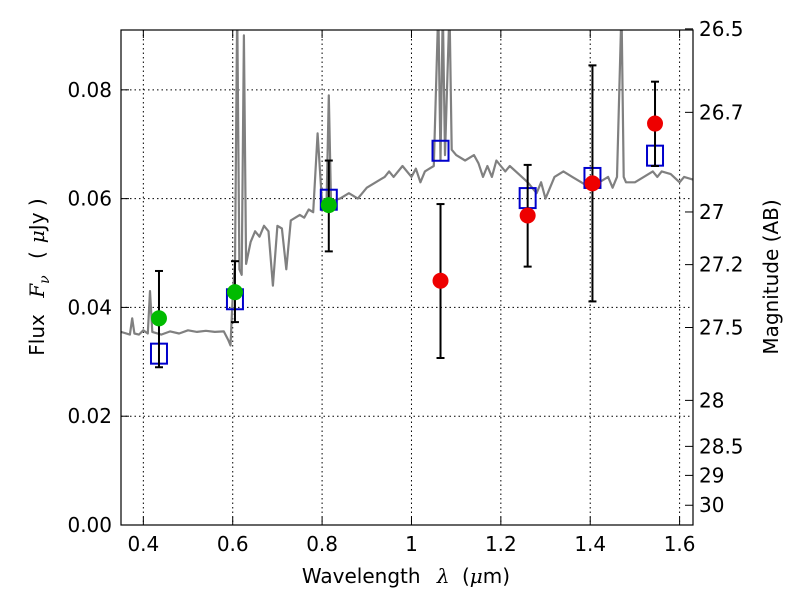  I want to click on x-tick-label: 1.2, so click(501, 544).